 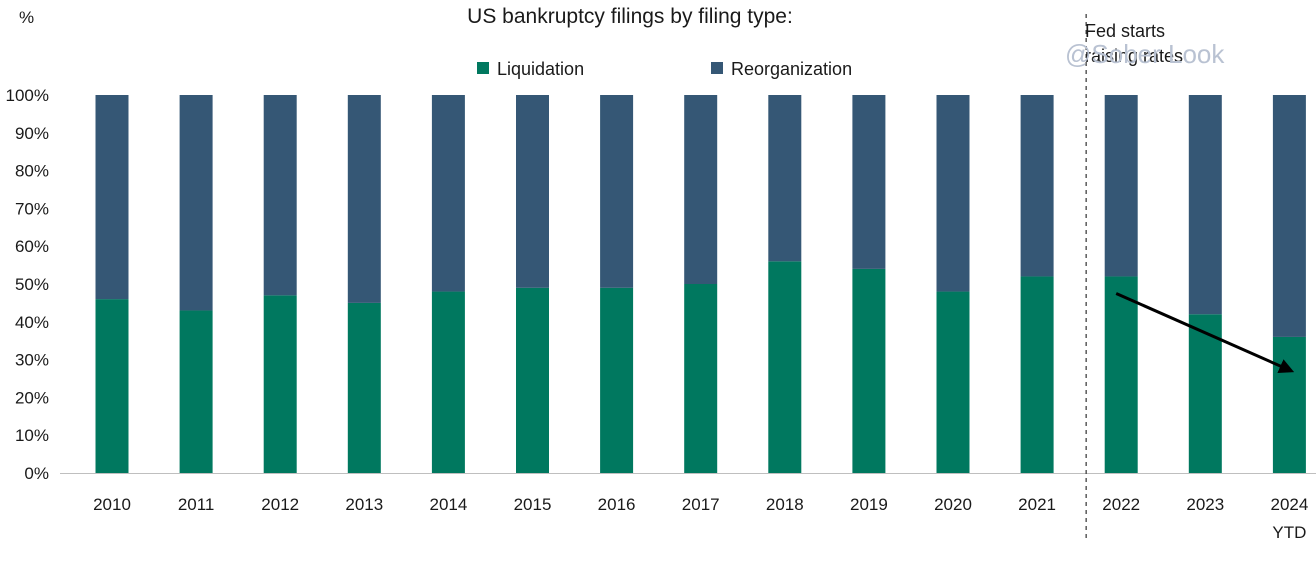 What do you see at coordinates (26, 17) in the screenshot?
I see `y-axis-unit-label: %` at bounding box center [26, 17].